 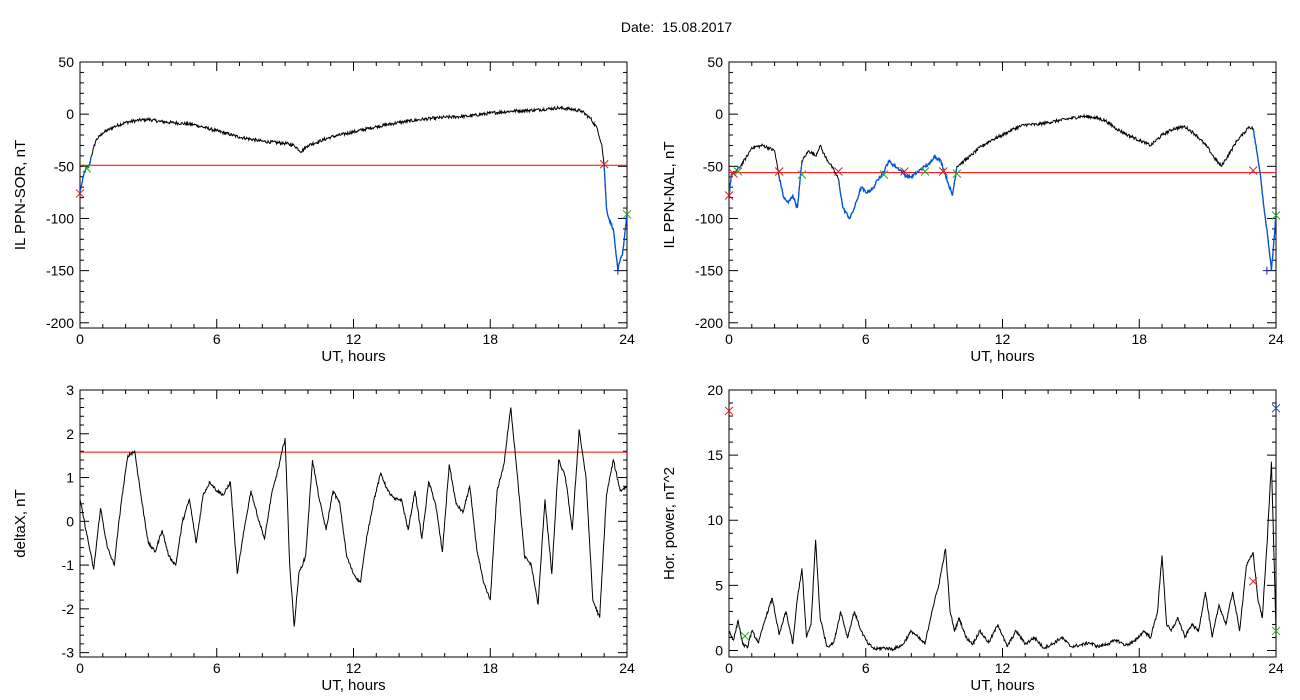 What do you see at coordinates (669, 195) in the screenshot?
I see `y-axis-label: IL PPN-NAL, nT` at bounding box center [669, 195].